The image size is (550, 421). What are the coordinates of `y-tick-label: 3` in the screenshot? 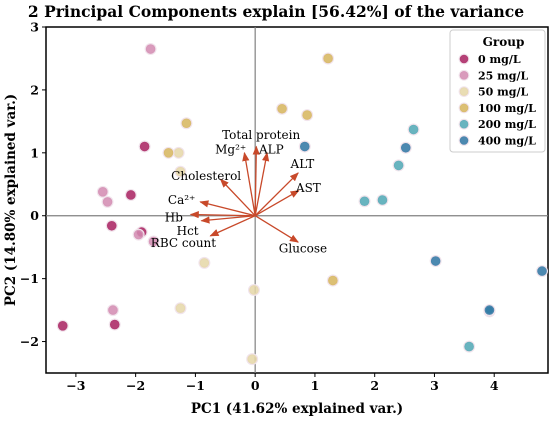 It's located at (34, 27).